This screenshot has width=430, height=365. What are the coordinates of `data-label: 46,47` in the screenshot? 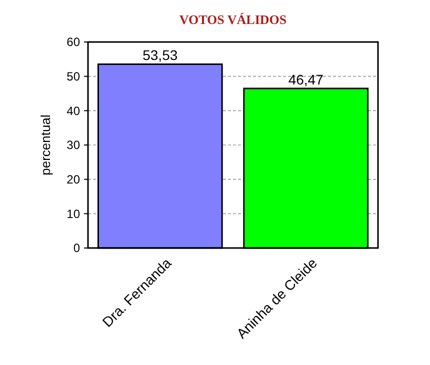 It's located at (306, 79).